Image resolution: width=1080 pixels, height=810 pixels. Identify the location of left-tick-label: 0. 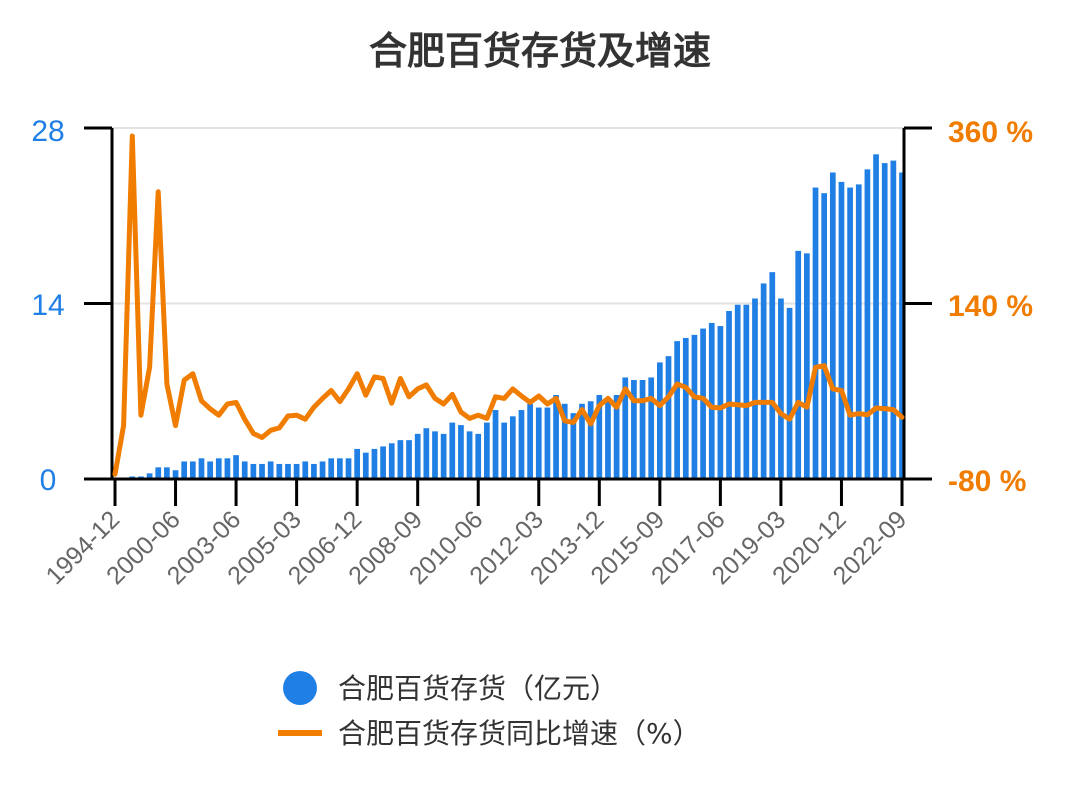
(48, 480).